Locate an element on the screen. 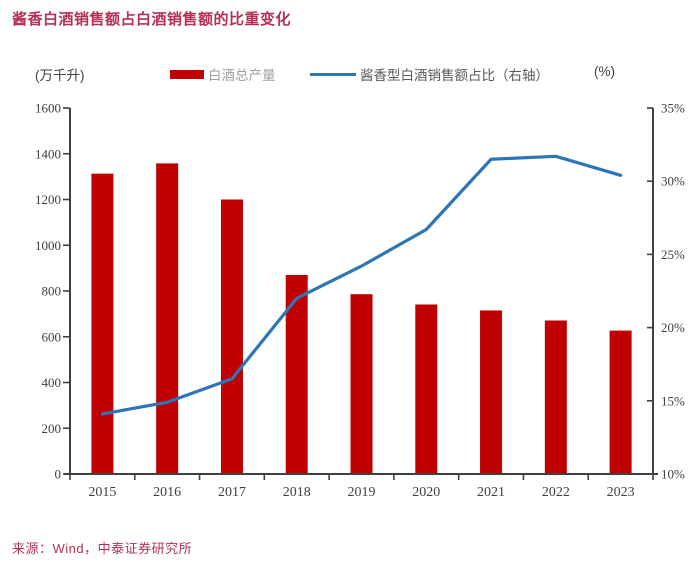 The height and width of the screenshot is (572, 700). left-axis-tick-label: 400 is located at coordinates (52, 382).